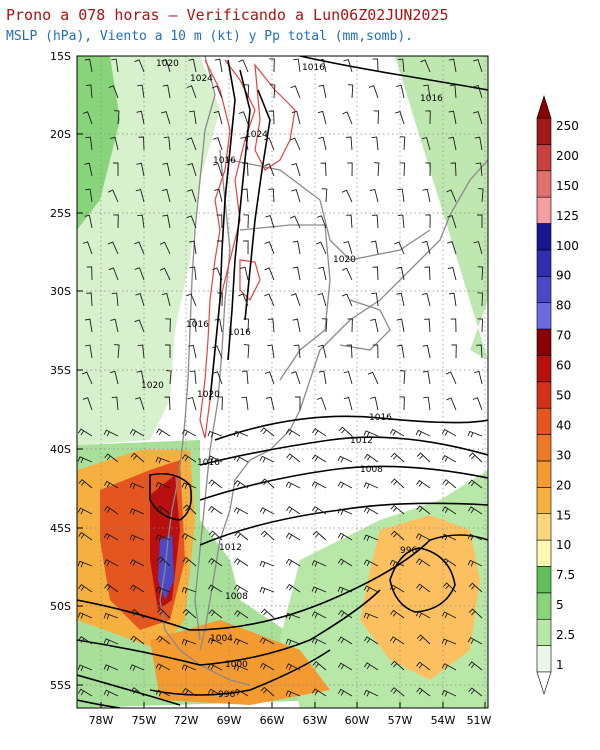  What do you see at coordinates (563, 276) in the screenshot?
I see `colorbar-label: 90` at bounding box center [563, 276].